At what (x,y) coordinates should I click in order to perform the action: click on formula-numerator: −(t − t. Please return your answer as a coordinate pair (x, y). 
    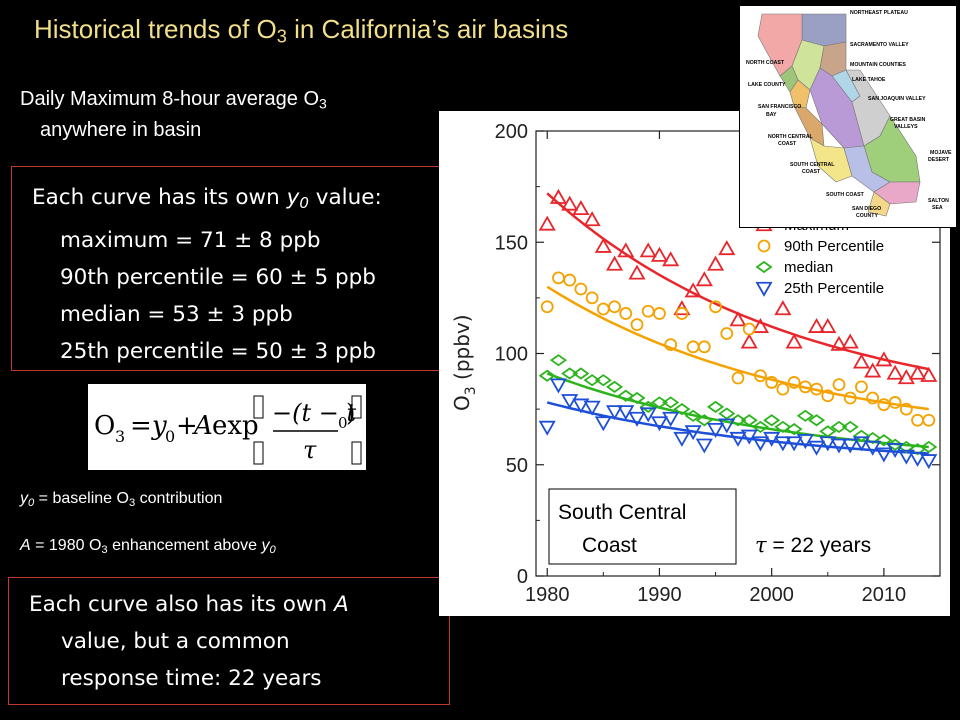
    Looking at the image, I should click on (314, 413).